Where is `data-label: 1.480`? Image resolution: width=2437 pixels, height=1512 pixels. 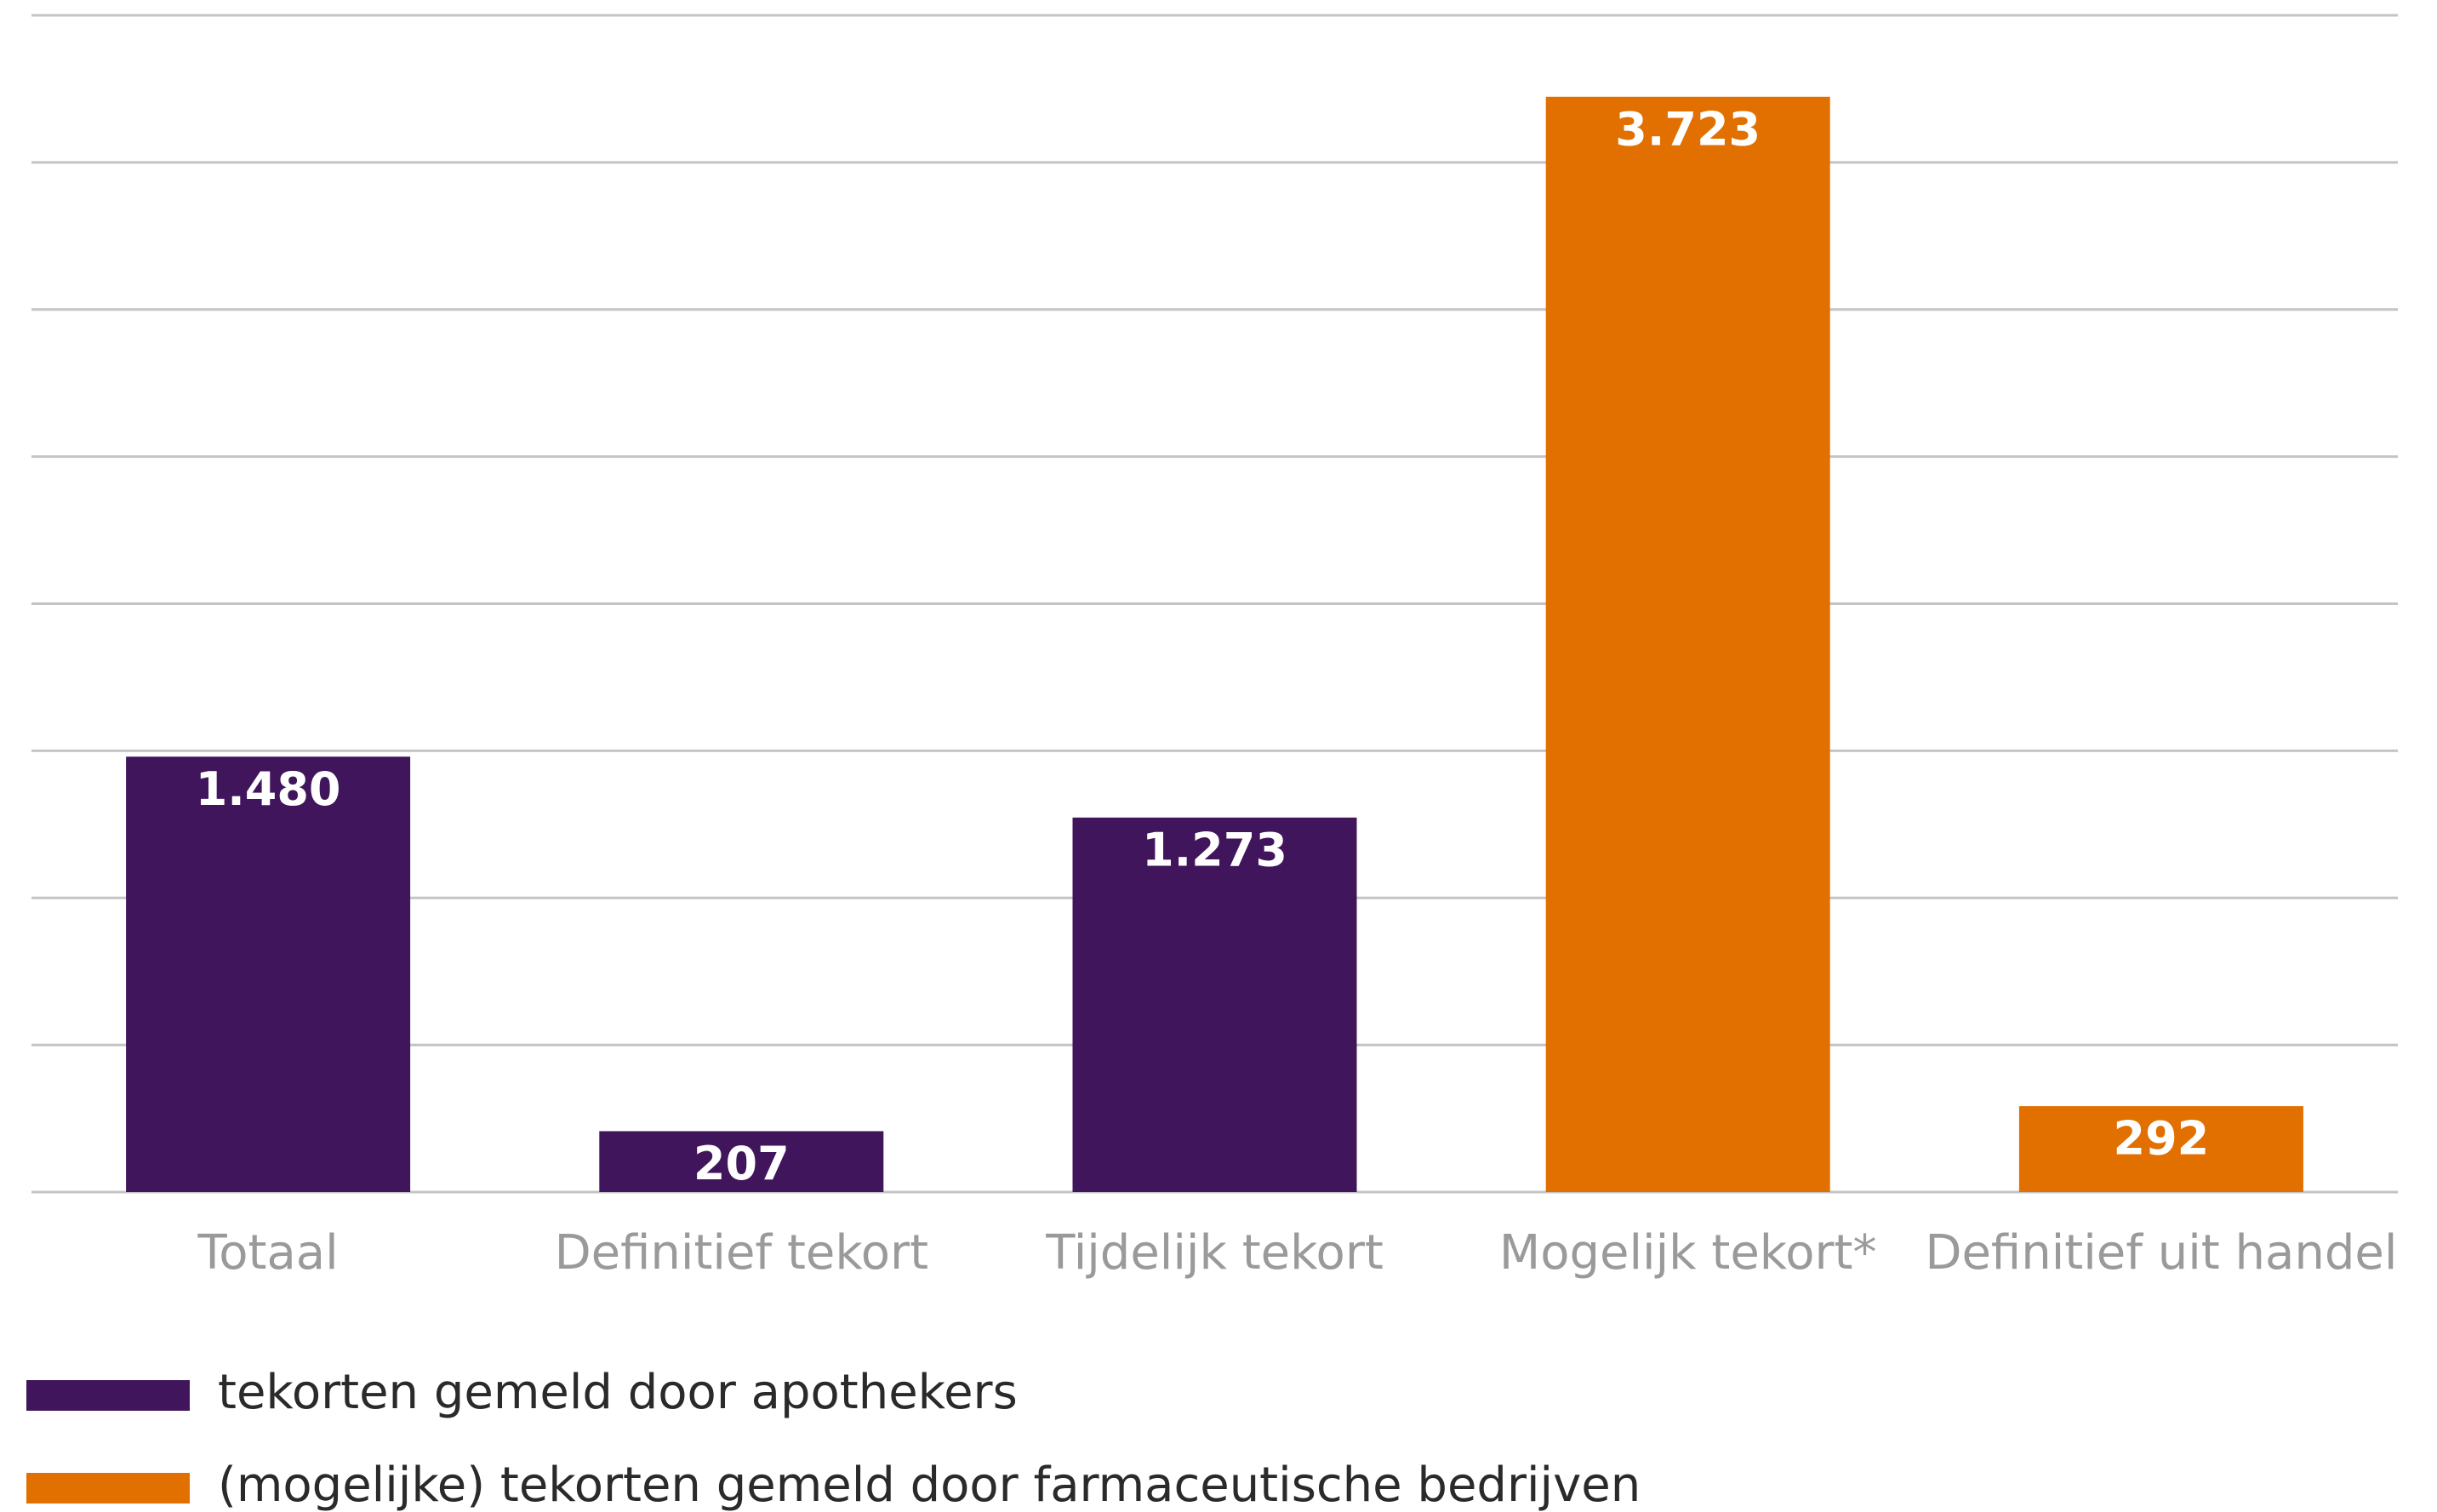 data-label: 1.480 is located at coordinates (268, 789).